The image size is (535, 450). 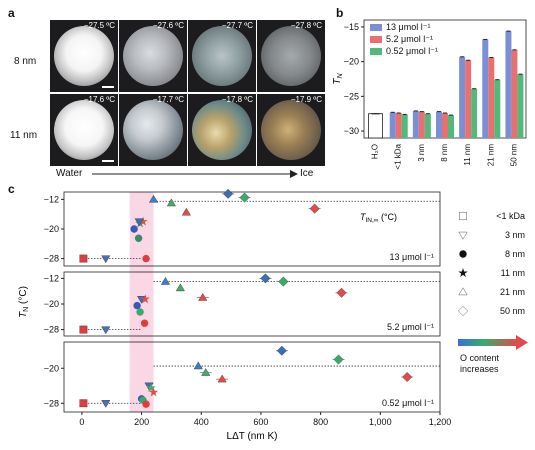 I want to click on micrograph-8nm-3: −27.7 ºC, so click(x=222, y=56).